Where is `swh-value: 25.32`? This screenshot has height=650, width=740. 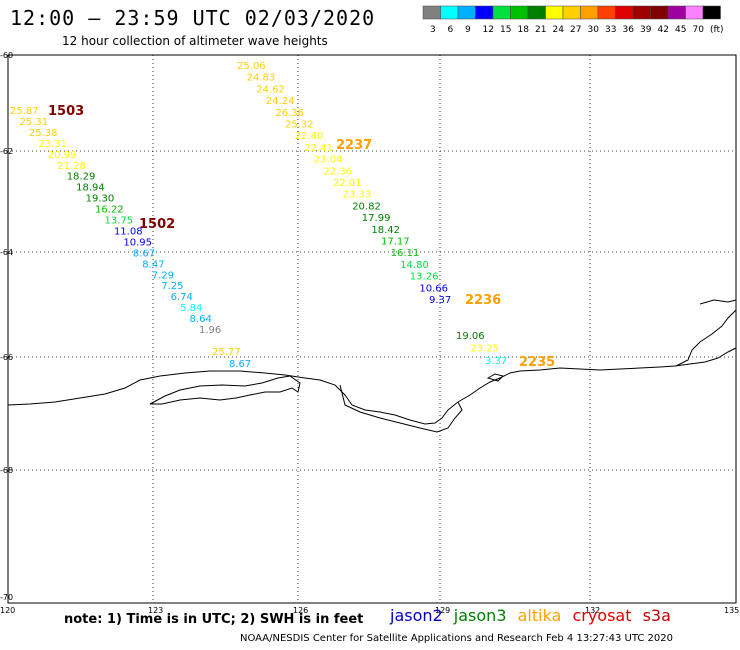 swh-value: 25.32 is located at coordinates (299, 125).